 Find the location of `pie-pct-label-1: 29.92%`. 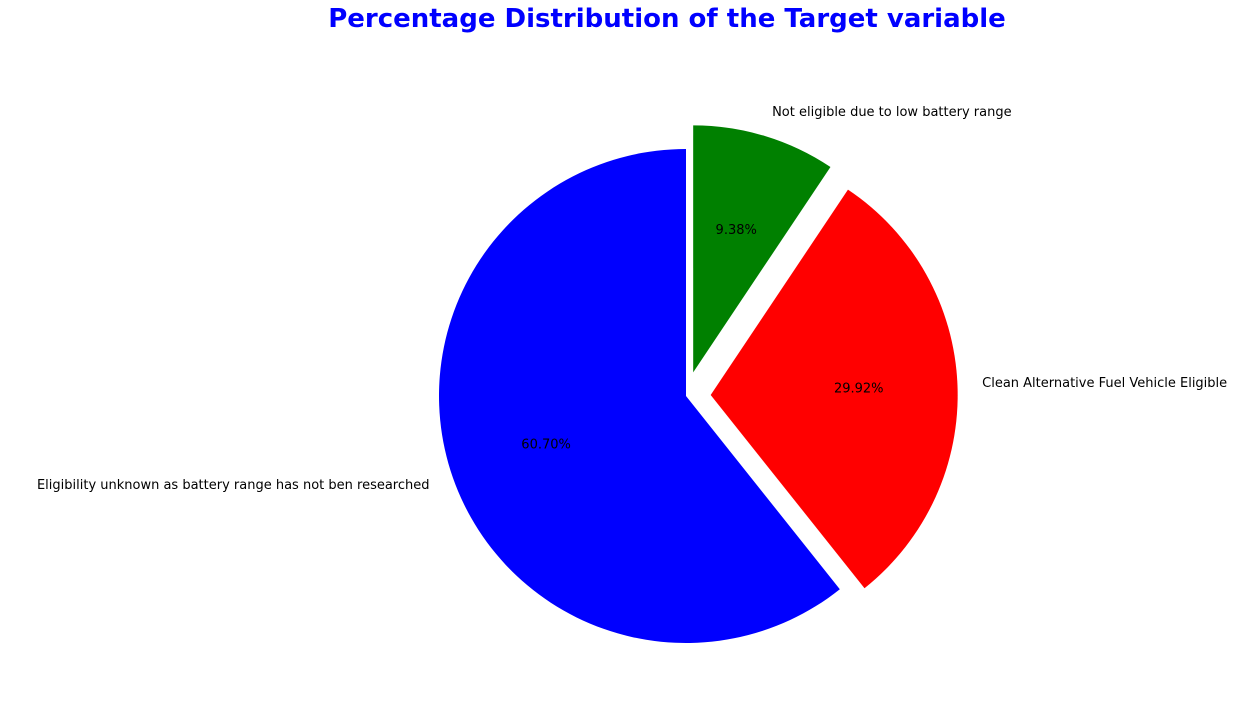

pie-pct-label-1: 29.92% is located at coordinates (859, 388).